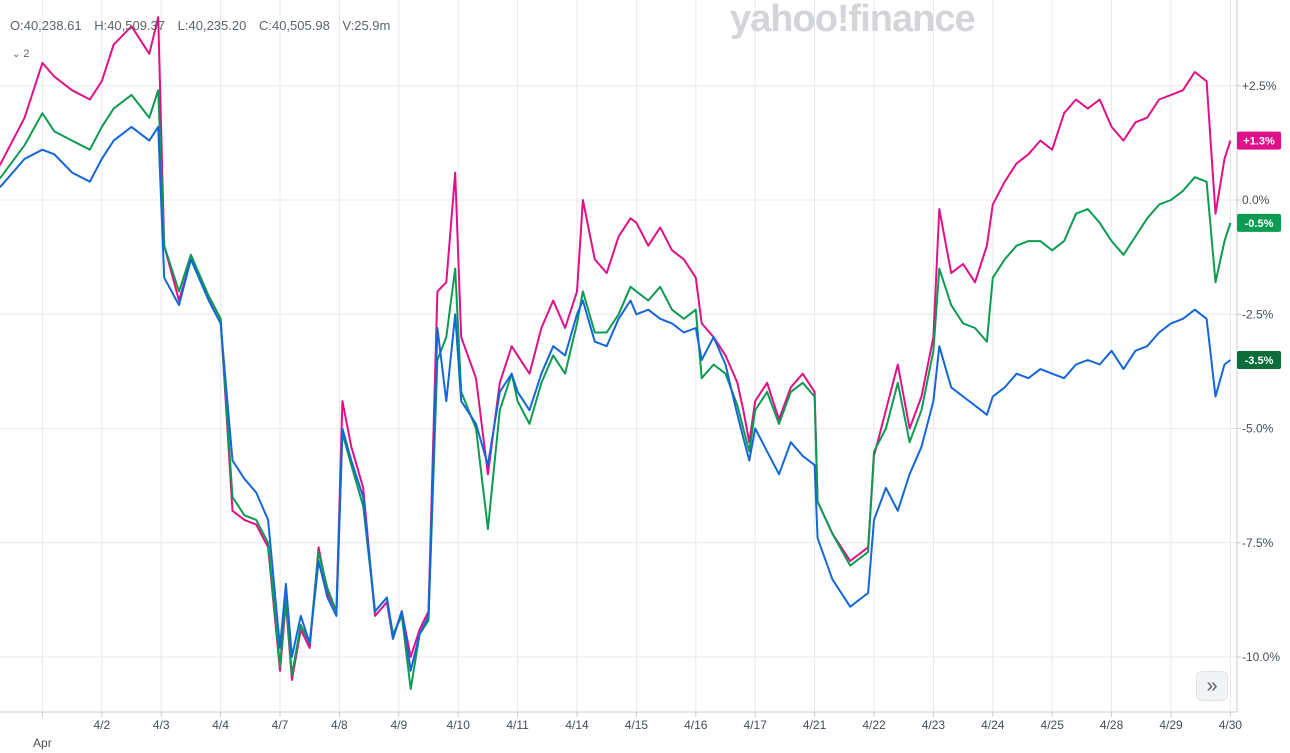 This screenshot has height=753, width=1290. Describe the element at coordinates (1231, 725) in the screenshot. I see `x-tick-label: 4/30` at that location.